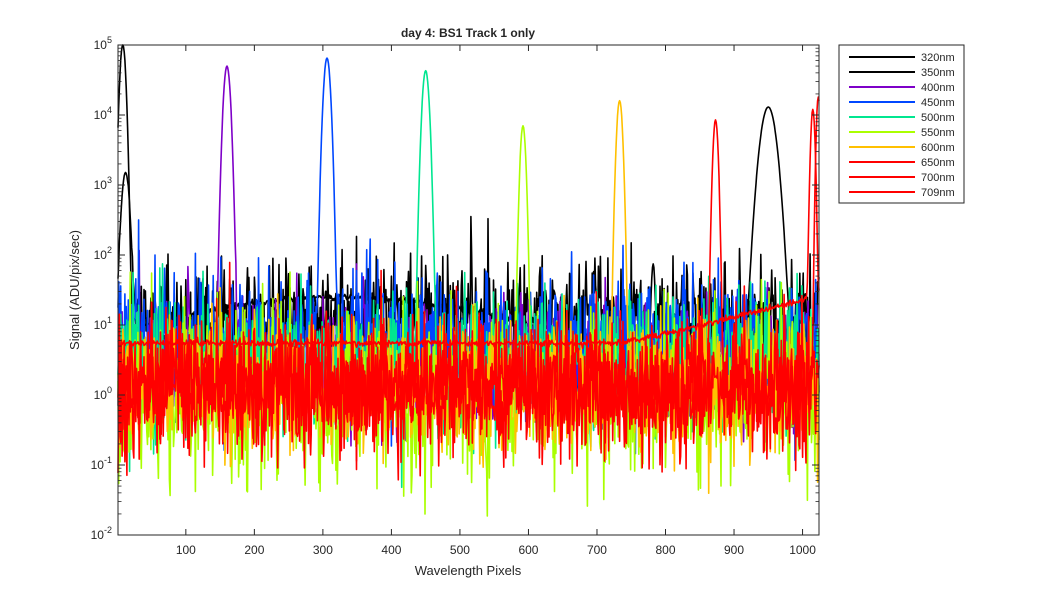  What do you see at coordinates (528, 550) in the screenshot?
I see `x-tick-label: 600` at bounding box center [528, 550].